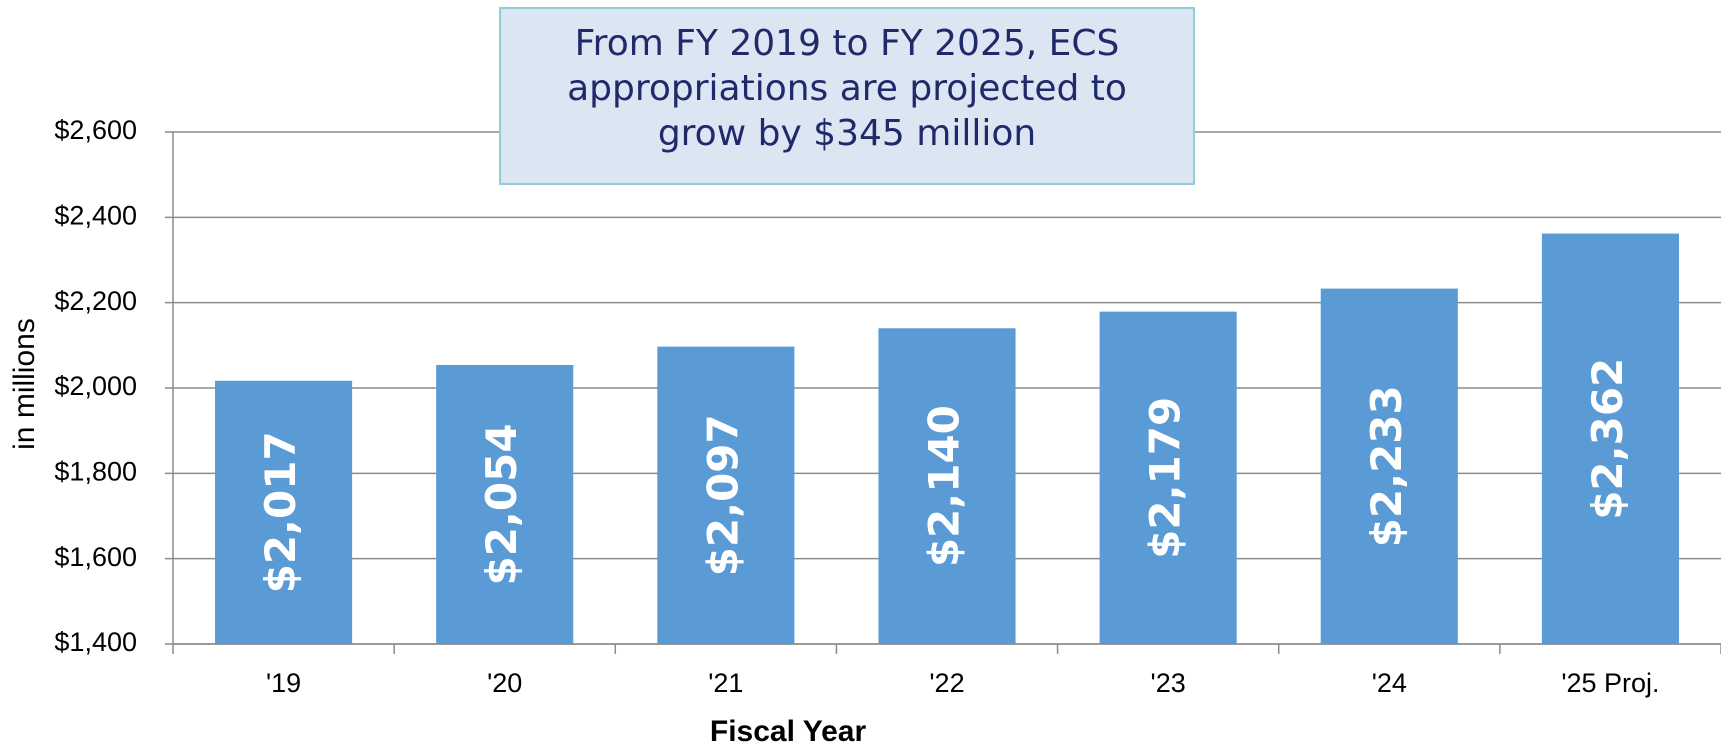  Describe the element at coordinates (725, 683) in the screenshot. I see `x-tick-label: '21` at that location.